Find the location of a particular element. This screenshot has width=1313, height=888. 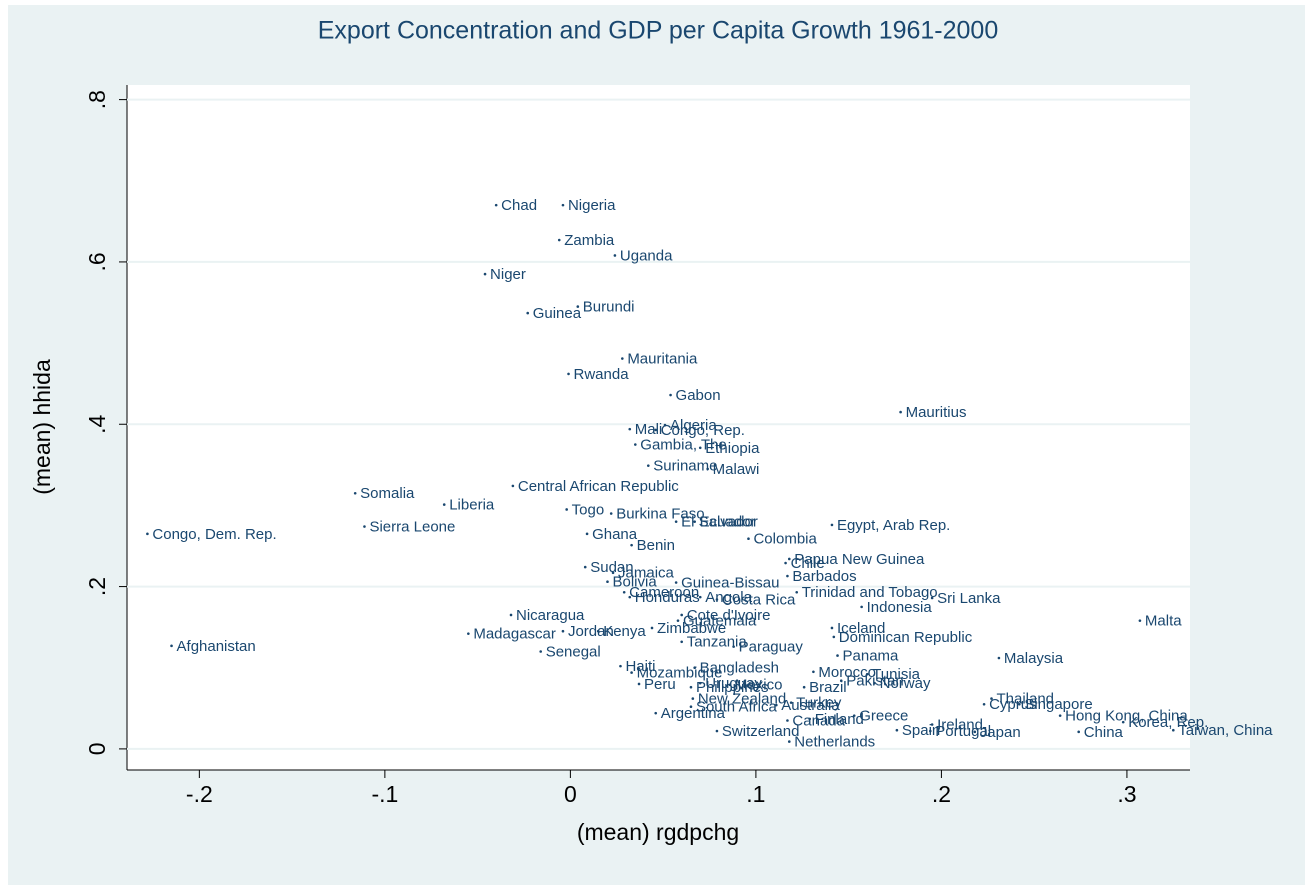

point-label: Guinea-Bissau is located at coordinates (730, 582).